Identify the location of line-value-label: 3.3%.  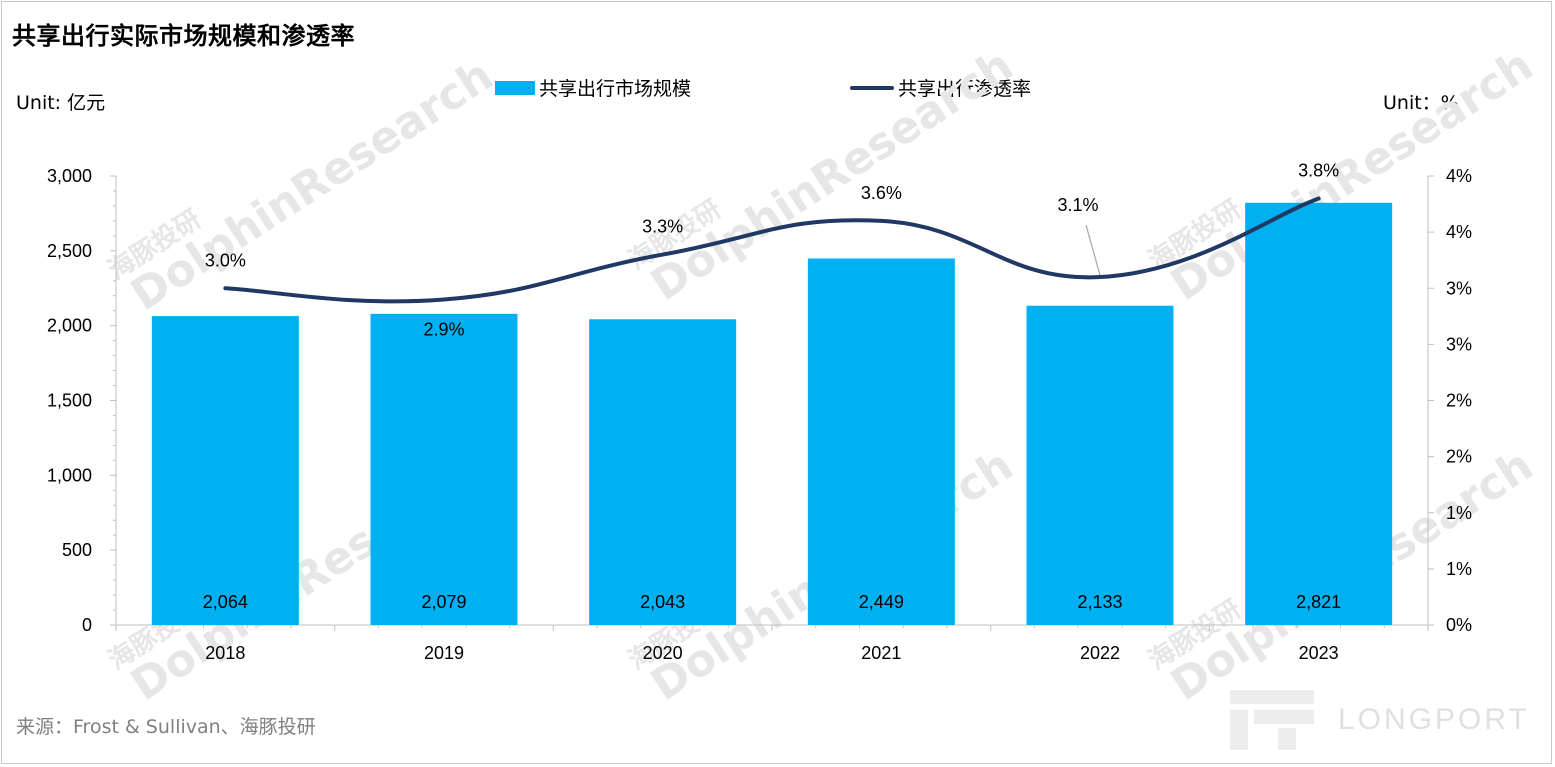
(662, 227).